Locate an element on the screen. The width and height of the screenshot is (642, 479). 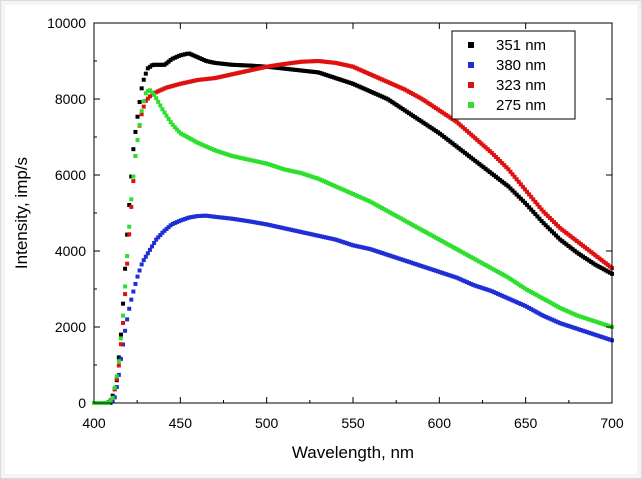
y-tick-label: 8000 is located at coordinates (70, 99).